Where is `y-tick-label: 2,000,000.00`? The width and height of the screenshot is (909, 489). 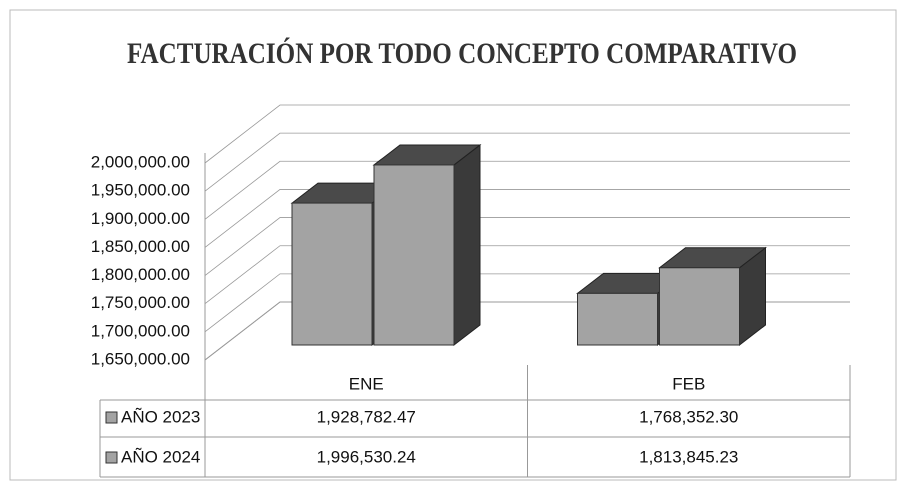 y-tick-label: 2,000,000.00 is located at coordinates (140, 161).